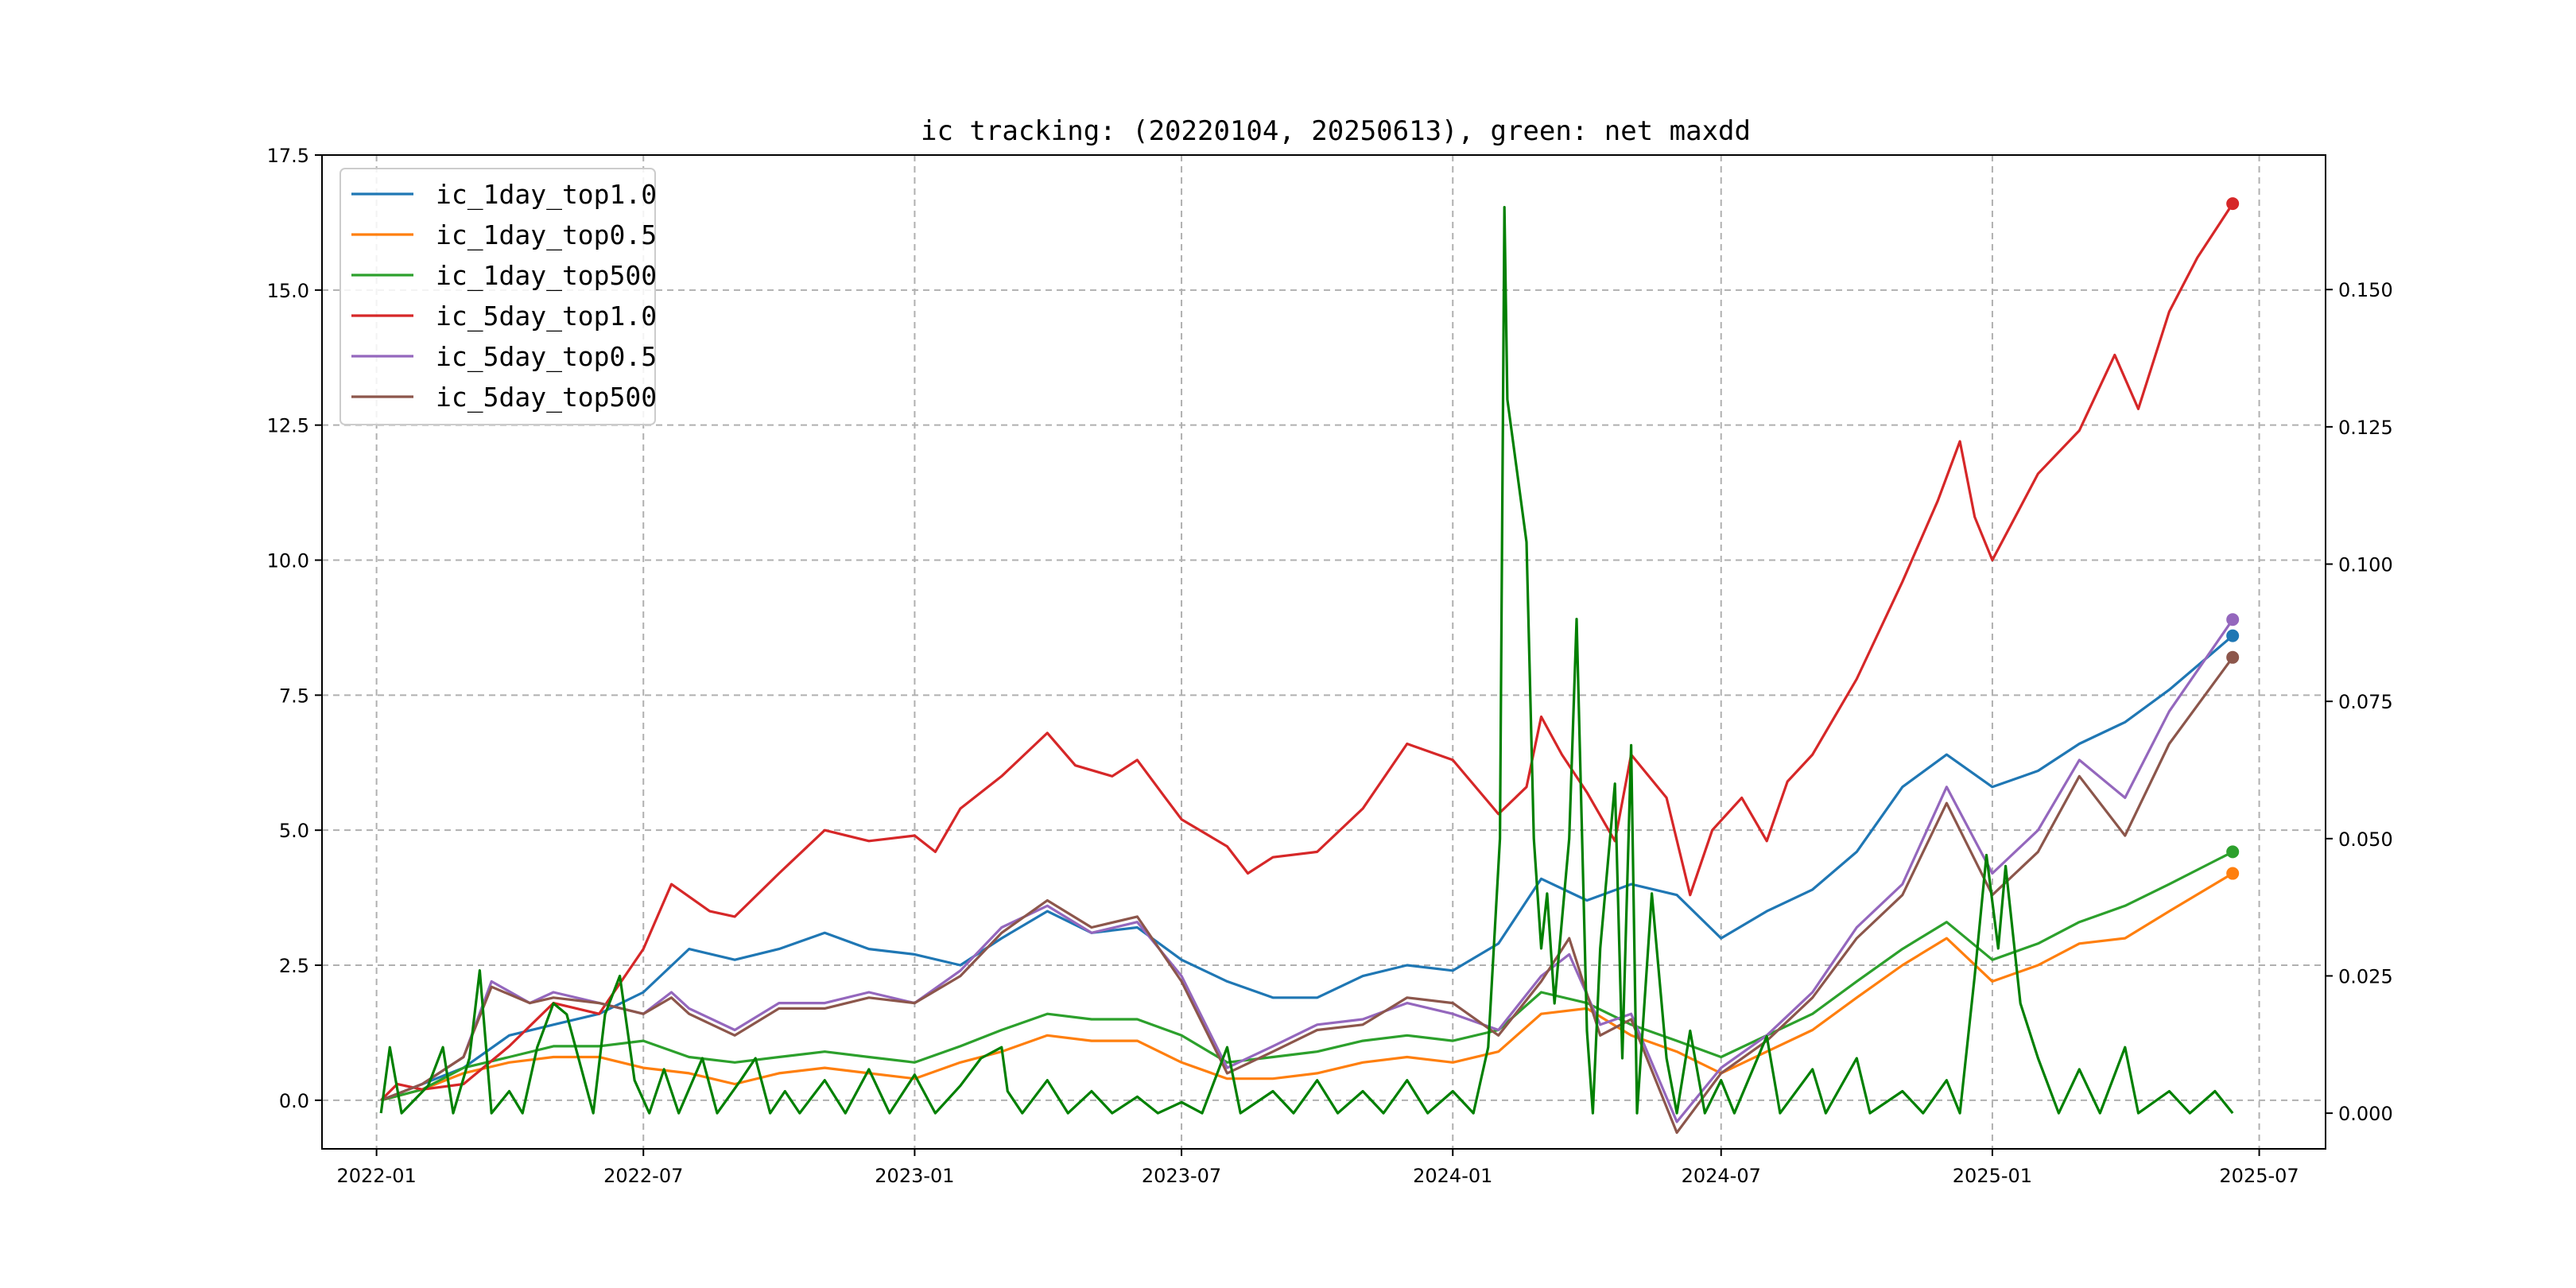 This screenshot has height=1288, width=2576. Describe the element at coordinates (1722, 1176) in the screenshot. I see `x-tick-label: 2024-07` at that location.